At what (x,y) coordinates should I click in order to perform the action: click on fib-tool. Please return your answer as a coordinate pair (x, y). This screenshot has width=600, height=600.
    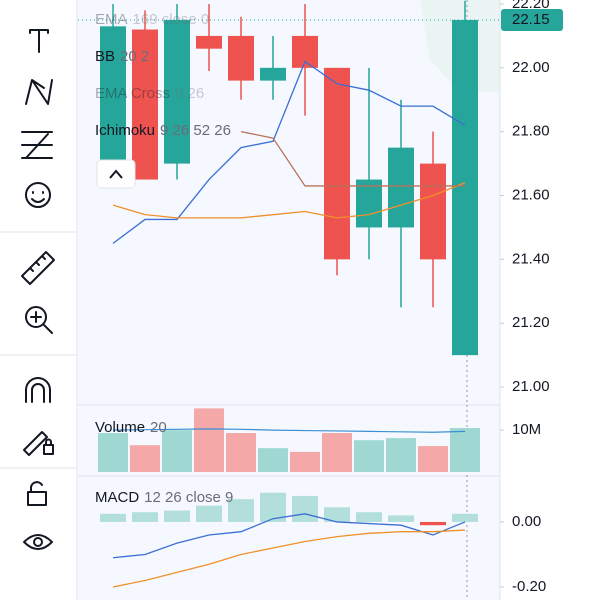
    Looking at the image, I should click on (37, 145).